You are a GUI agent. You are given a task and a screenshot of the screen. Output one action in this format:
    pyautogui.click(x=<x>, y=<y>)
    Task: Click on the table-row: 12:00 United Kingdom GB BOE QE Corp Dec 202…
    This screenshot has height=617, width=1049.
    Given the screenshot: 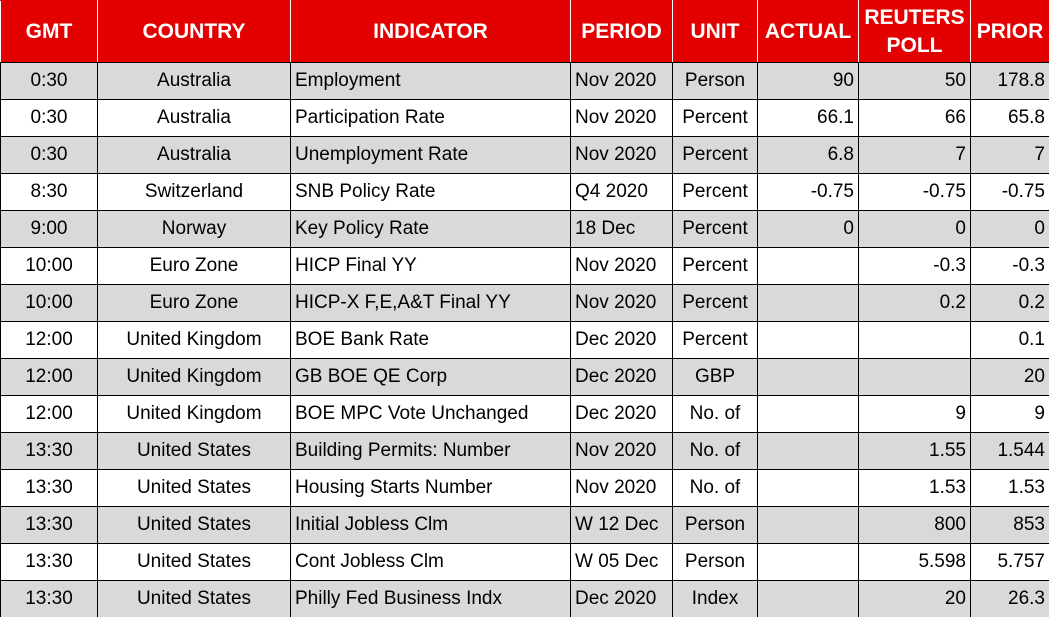 What is the action you would take?
    pyautogui.click(x=524, y=377)
    